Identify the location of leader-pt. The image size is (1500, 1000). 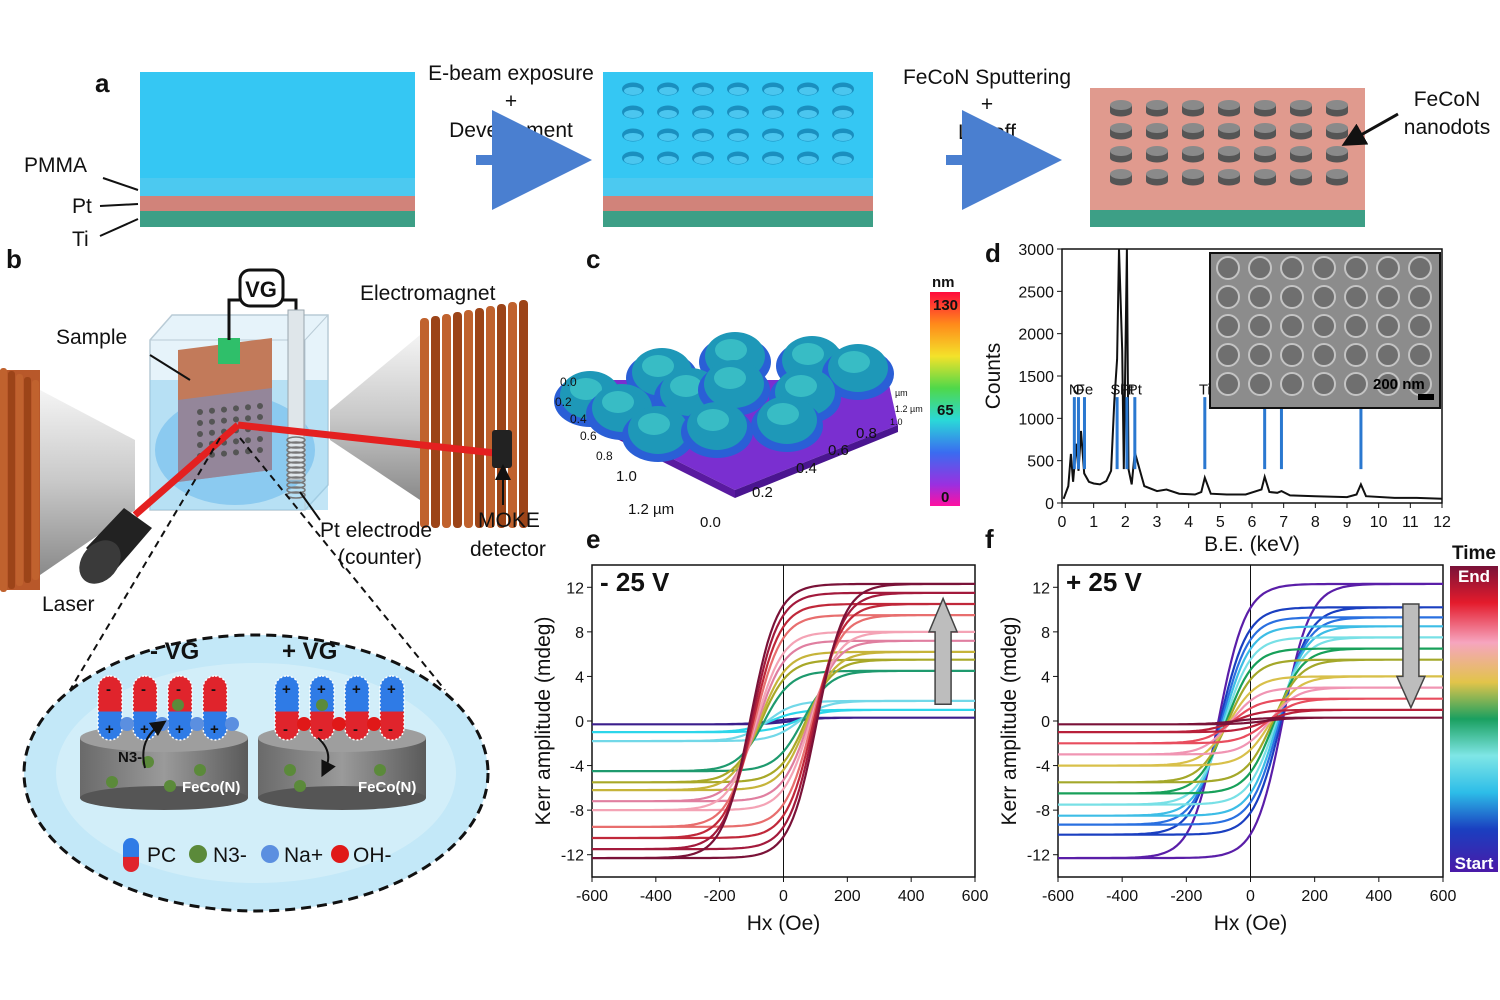
(119, 205).